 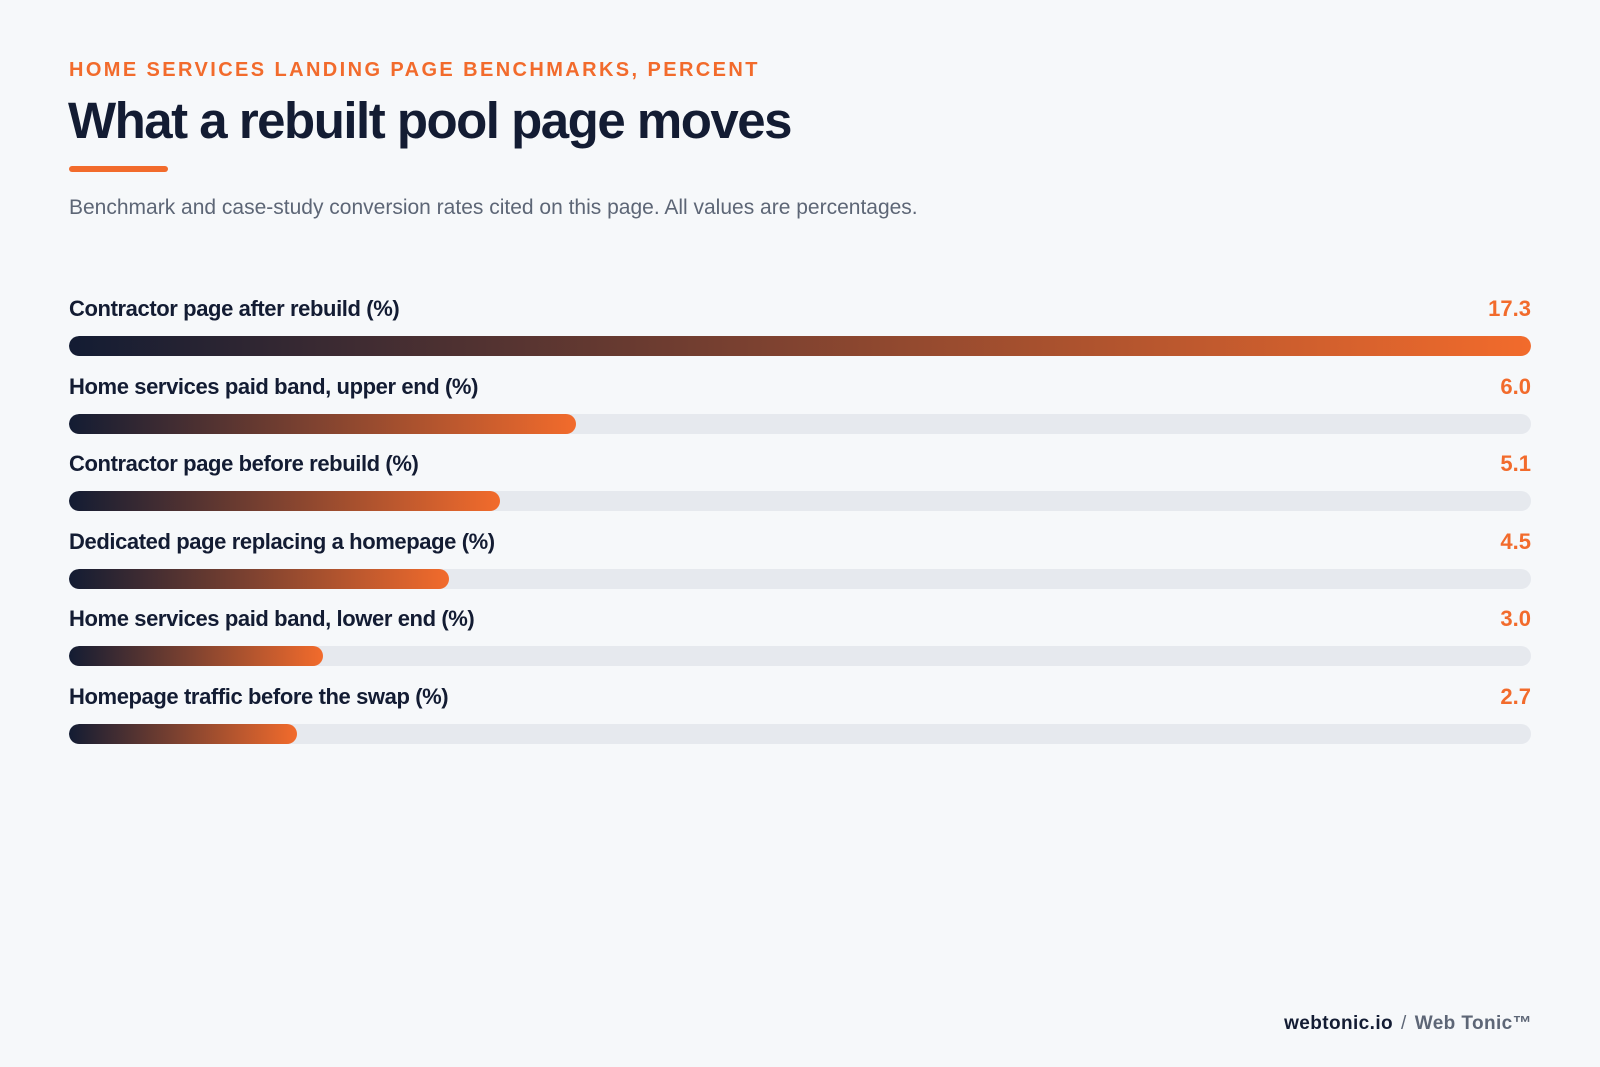 I want to click on bar-label: Dedicated page replacing a homepage (%), so click(x=282, y=541).